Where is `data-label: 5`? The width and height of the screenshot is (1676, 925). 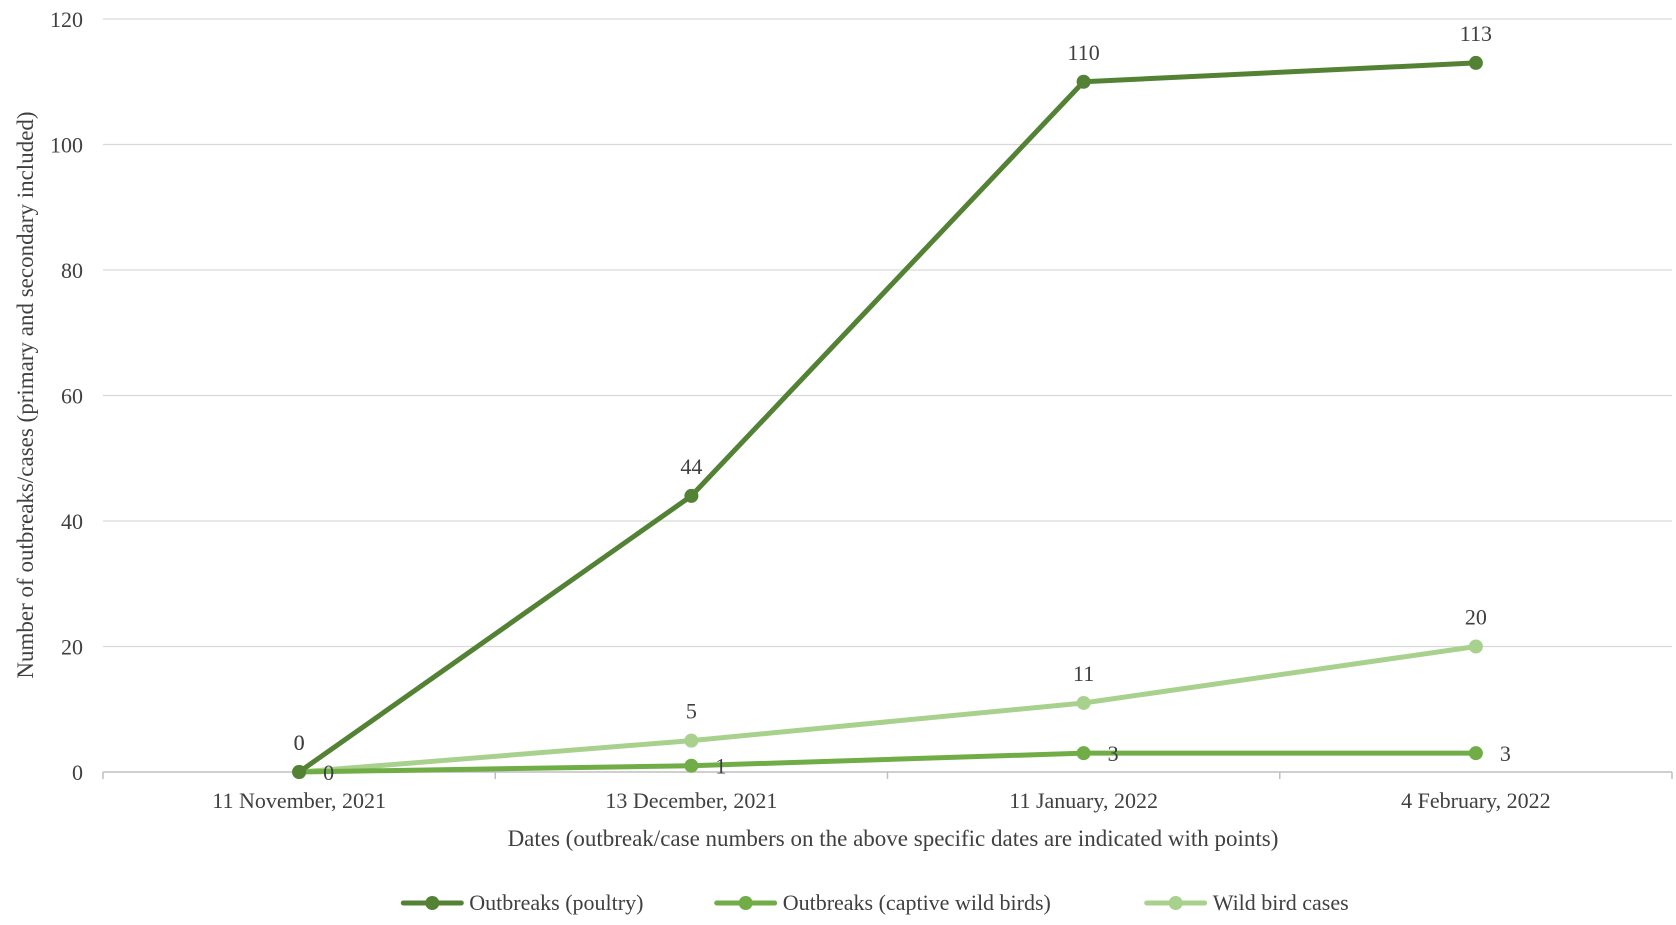
data-label: 5 is located at coordinates (691, 711).